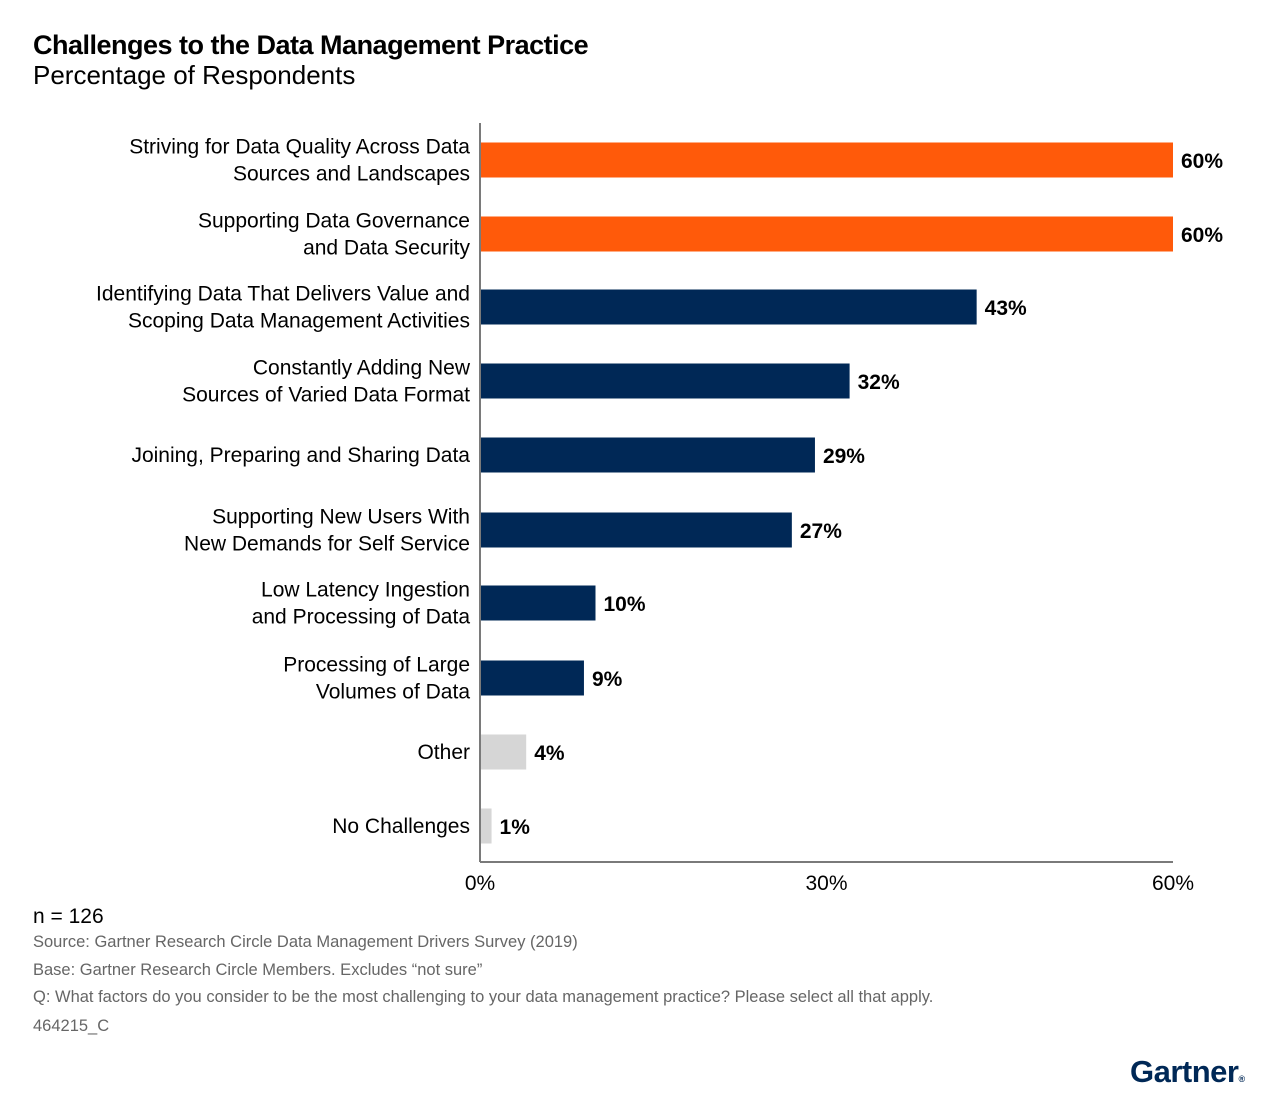  What do you see at coordinates (334, 221) in the screenshot?
I see `category-label: Supporting Data Governance` at bounding box center [334, 221].